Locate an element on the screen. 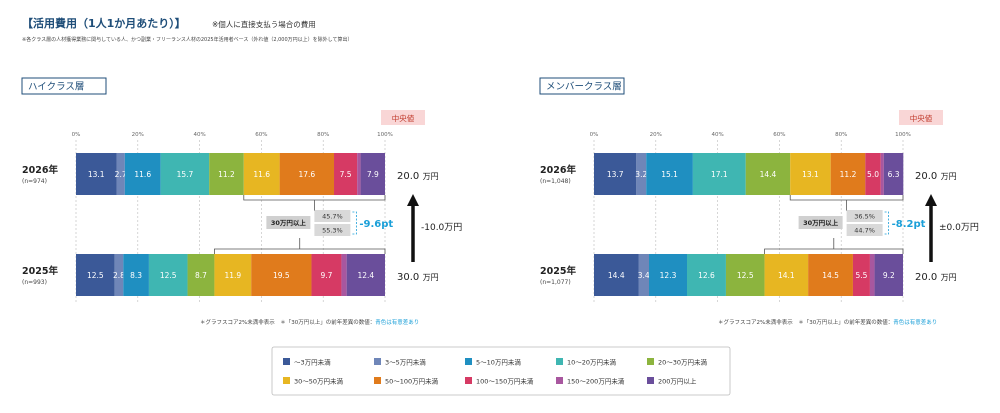 This screenshot has width=1000, height=413. legend-label: 10～20万円未満 is located at coordinates (592, 362).